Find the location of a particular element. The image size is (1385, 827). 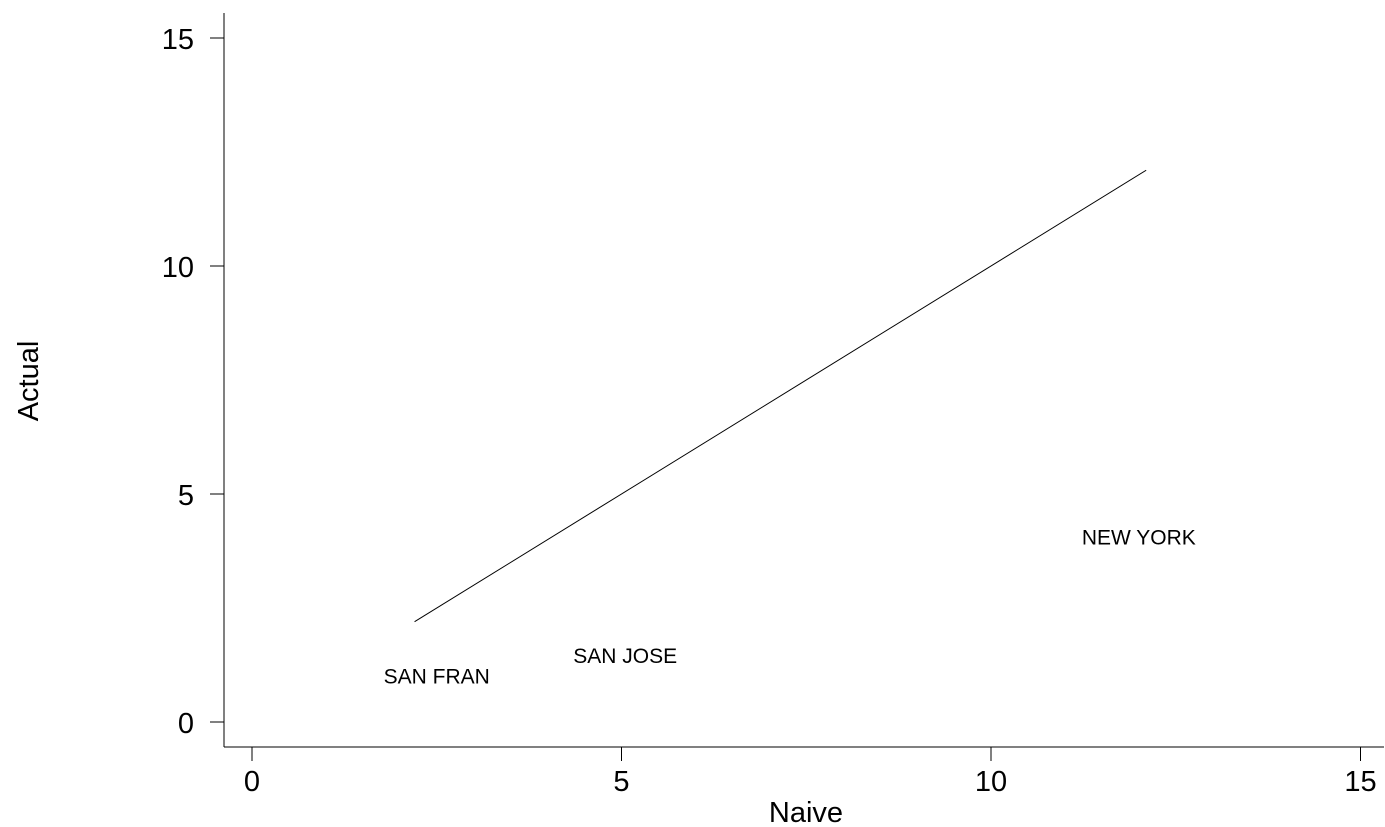

x-tick-label: 0 is located at coordinates (252, 782).